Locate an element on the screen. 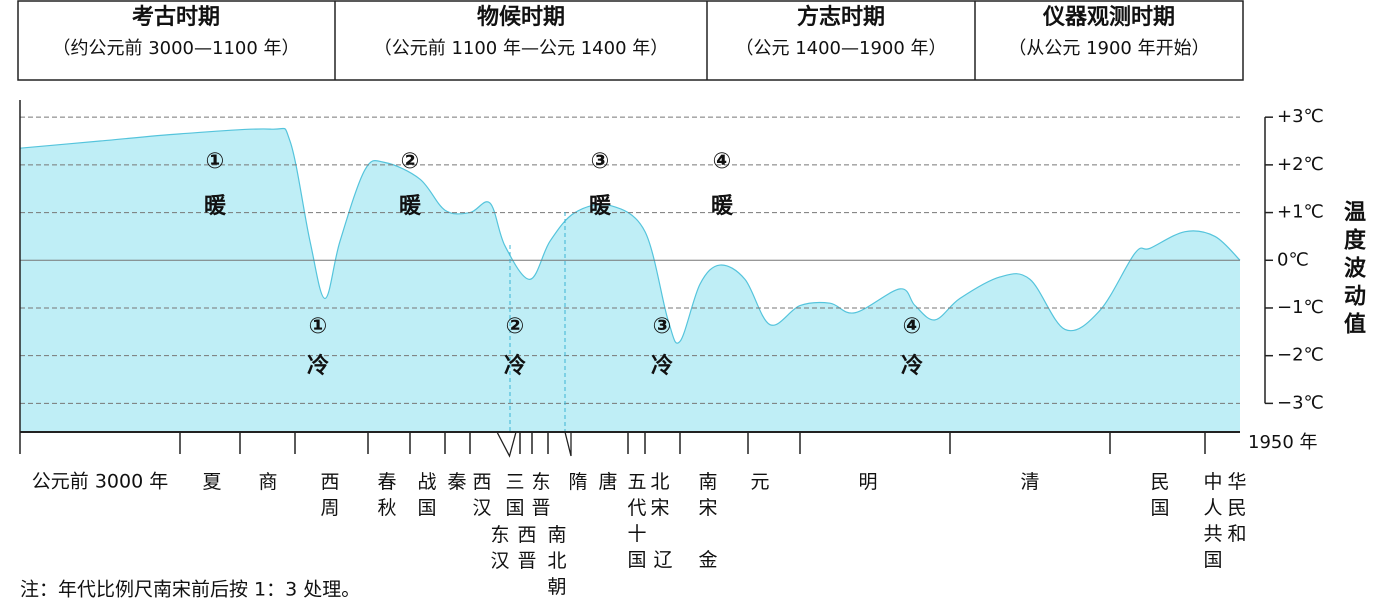  era-label: 金 is located at coordinates (707, 560).